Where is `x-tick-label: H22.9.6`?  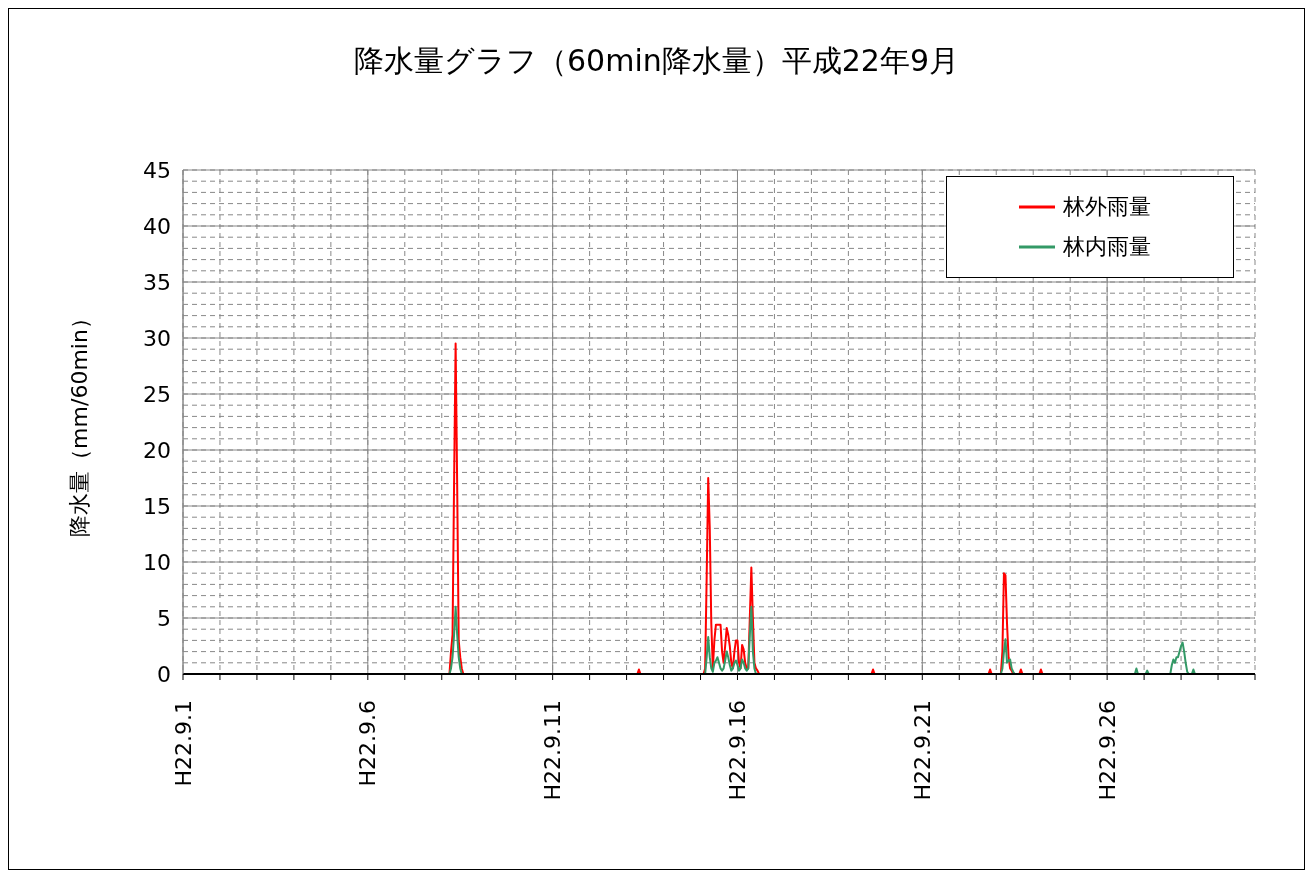 x-tick-label: H22.9.6 is located at coordinates (368, 743).